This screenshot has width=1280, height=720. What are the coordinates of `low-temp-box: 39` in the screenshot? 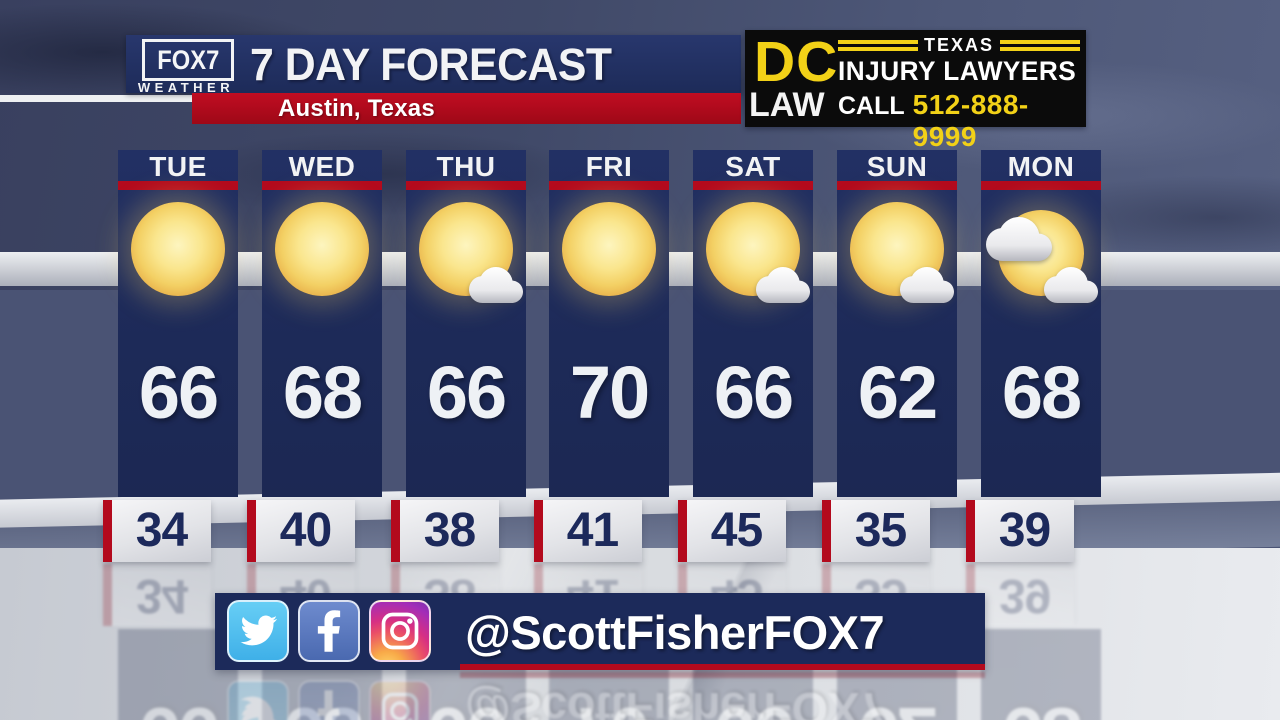 It's located at (1020, 531).